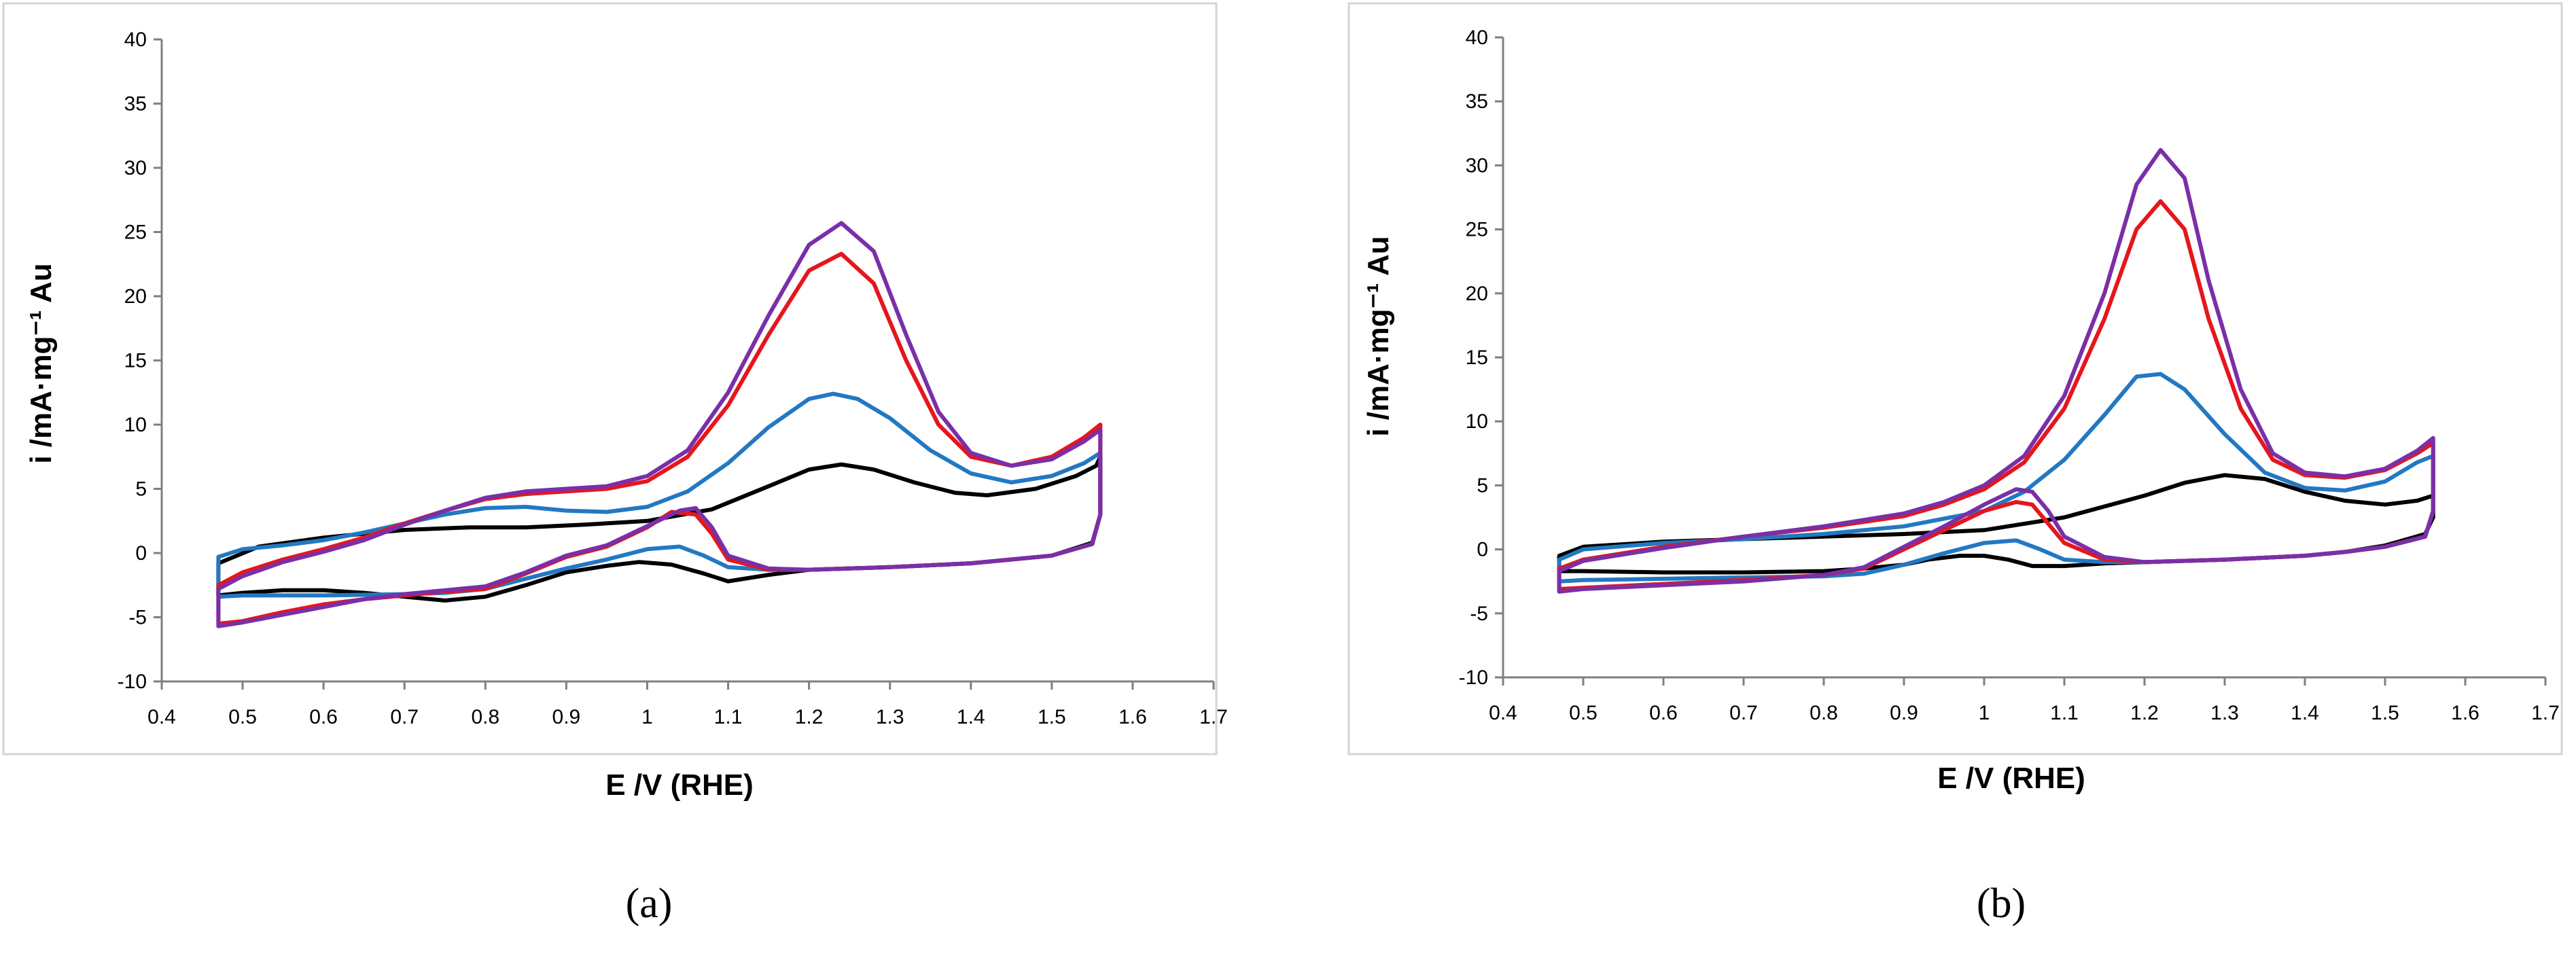  I want to click on chart-b-panel-label: (b), so click(2001, 904).